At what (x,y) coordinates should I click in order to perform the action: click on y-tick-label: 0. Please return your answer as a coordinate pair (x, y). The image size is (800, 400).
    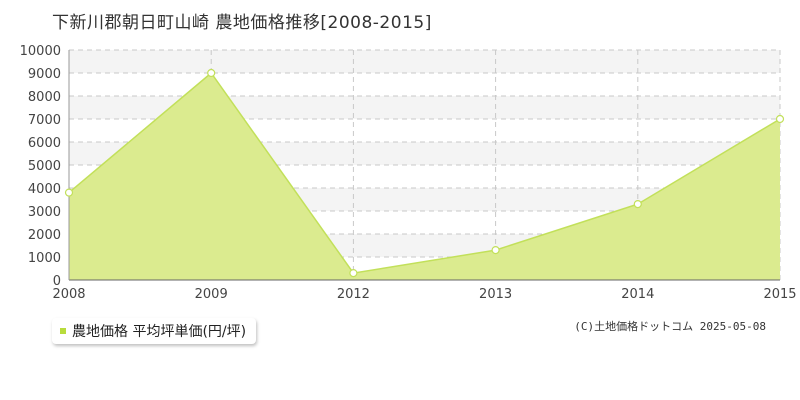
    Looking at the image, I should click on (57, 281).